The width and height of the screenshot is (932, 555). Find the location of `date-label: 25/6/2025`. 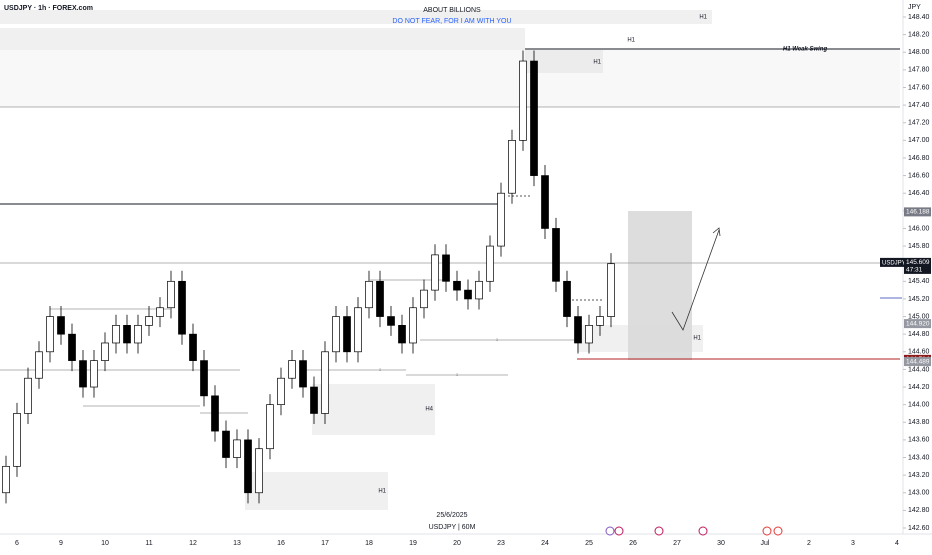

date-label: 25/6/2025 is located at coordinates (451, 515).